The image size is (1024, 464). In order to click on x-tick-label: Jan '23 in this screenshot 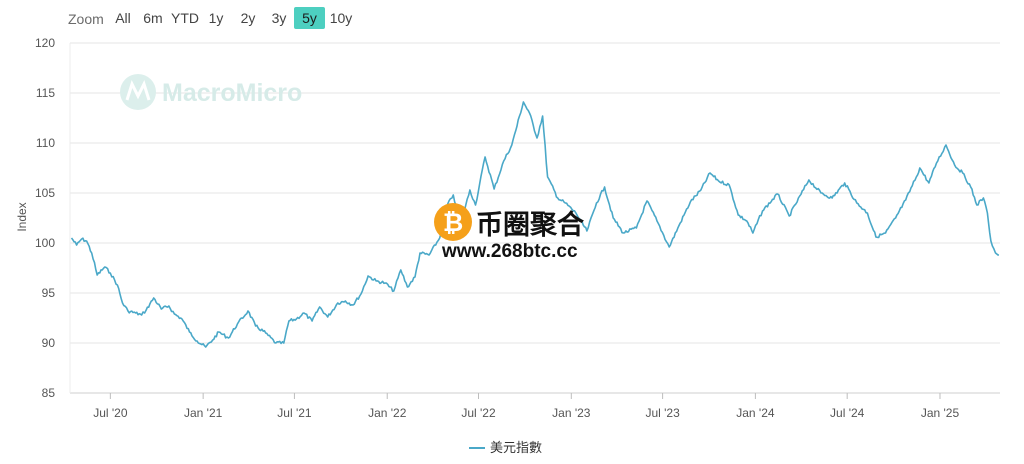, I will do `click(571, 413)`.